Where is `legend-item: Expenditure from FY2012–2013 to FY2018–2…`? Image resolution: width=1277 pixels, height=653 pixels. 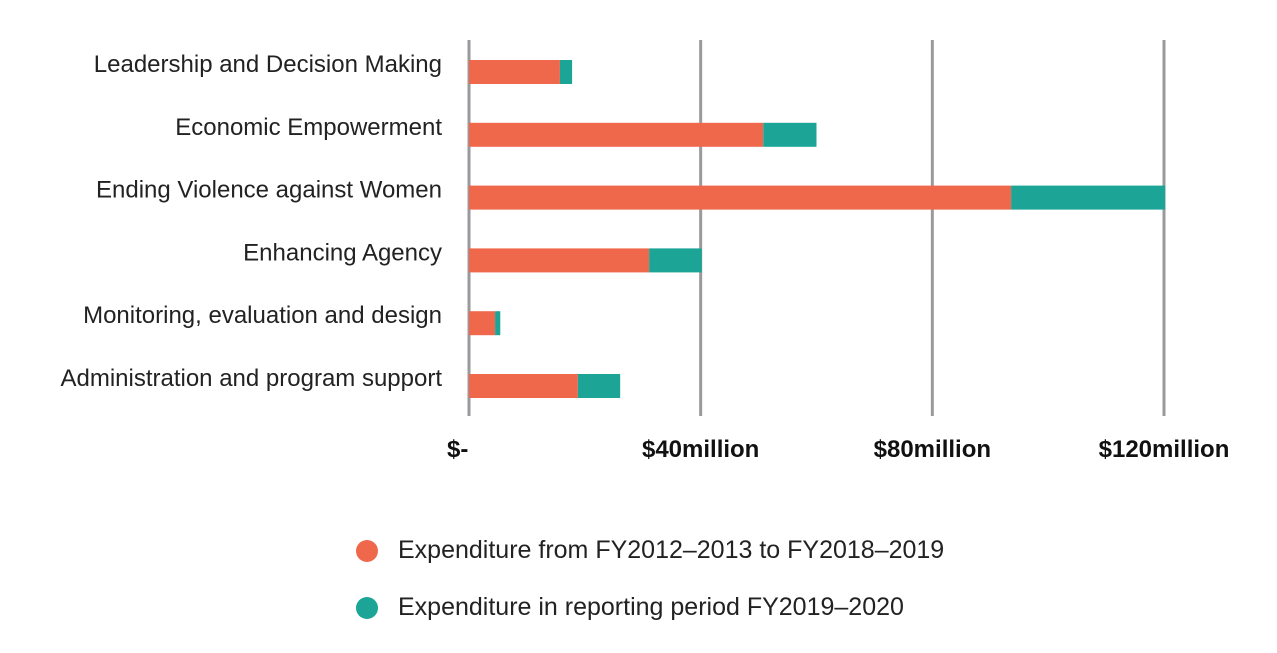 legend-item: Expenditure from FY2012–2013 to FY2018–2… is located at coordinates (650, 550).